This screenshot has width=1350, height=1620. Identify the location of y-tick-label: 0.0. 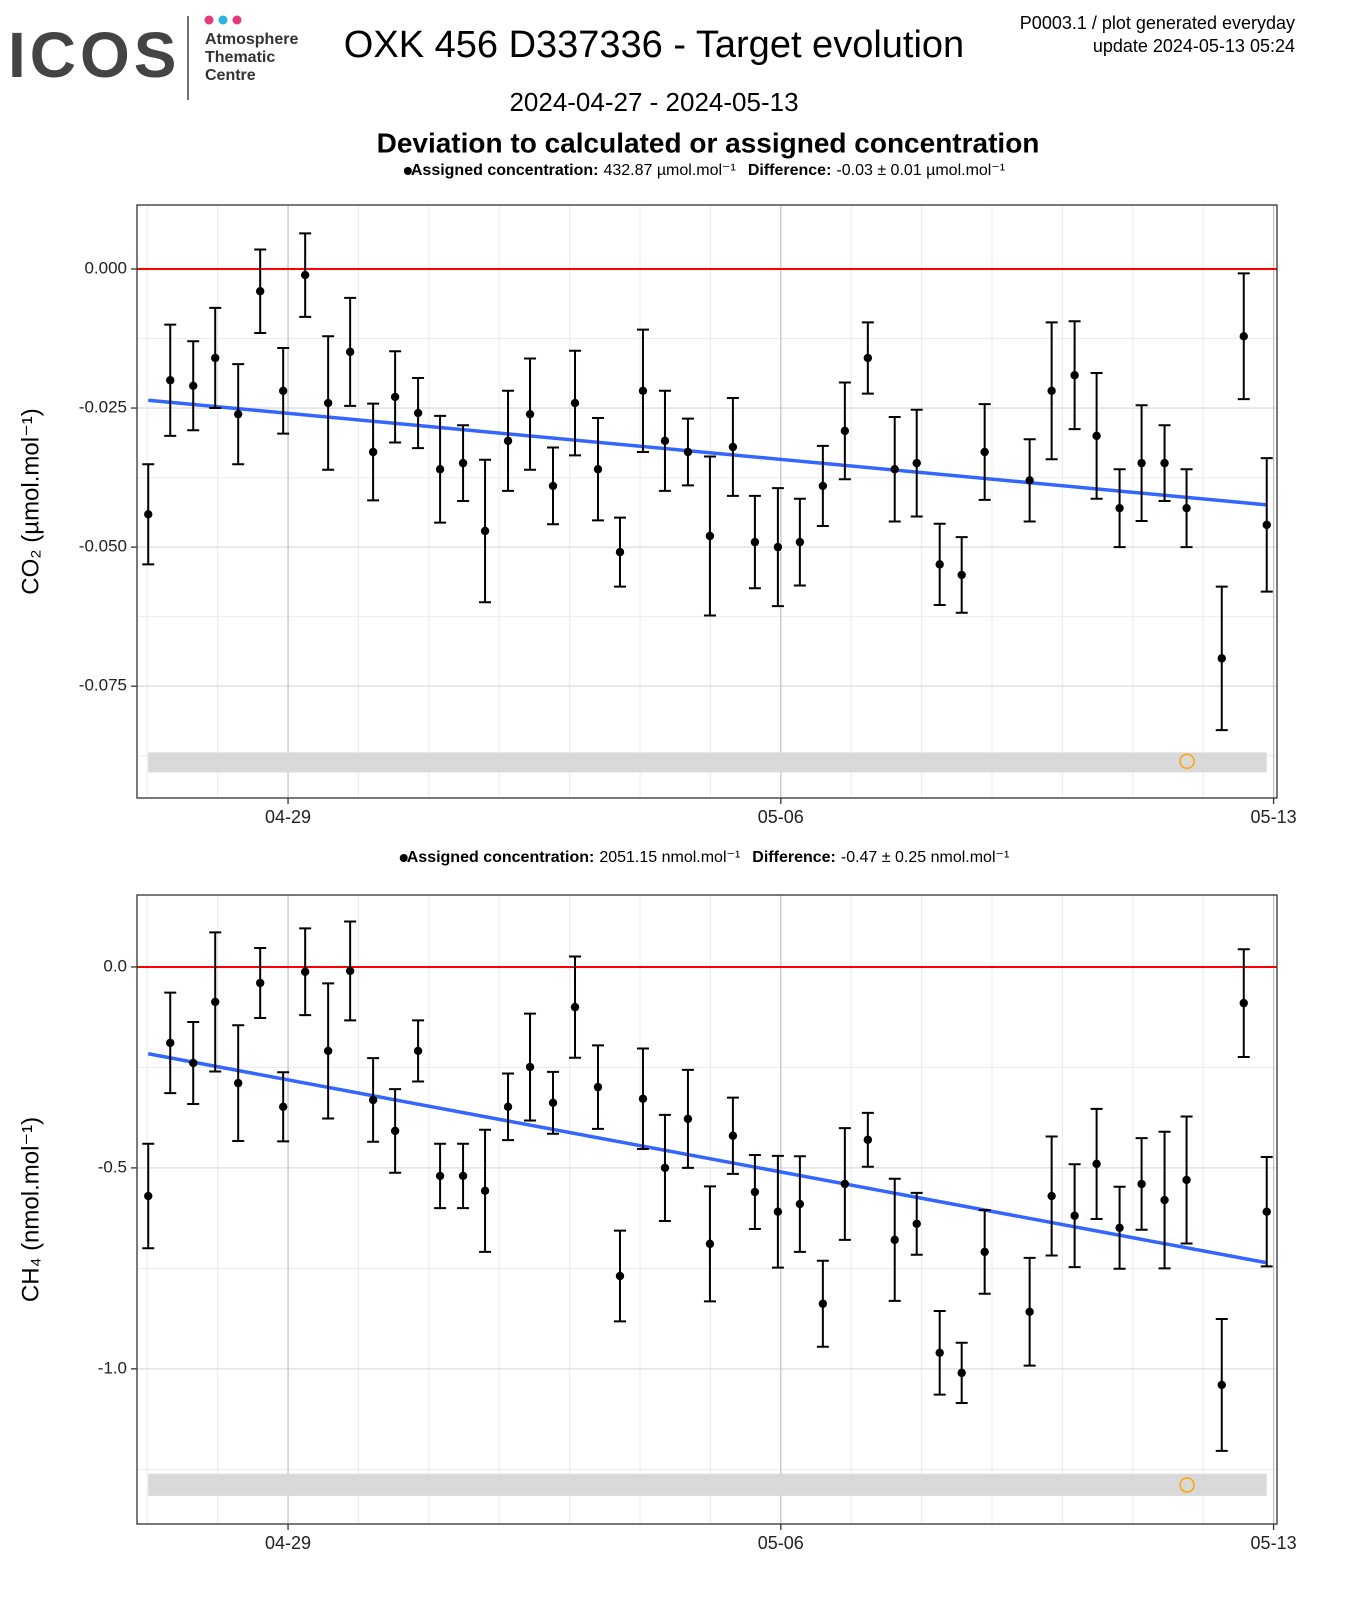
(115, 965).